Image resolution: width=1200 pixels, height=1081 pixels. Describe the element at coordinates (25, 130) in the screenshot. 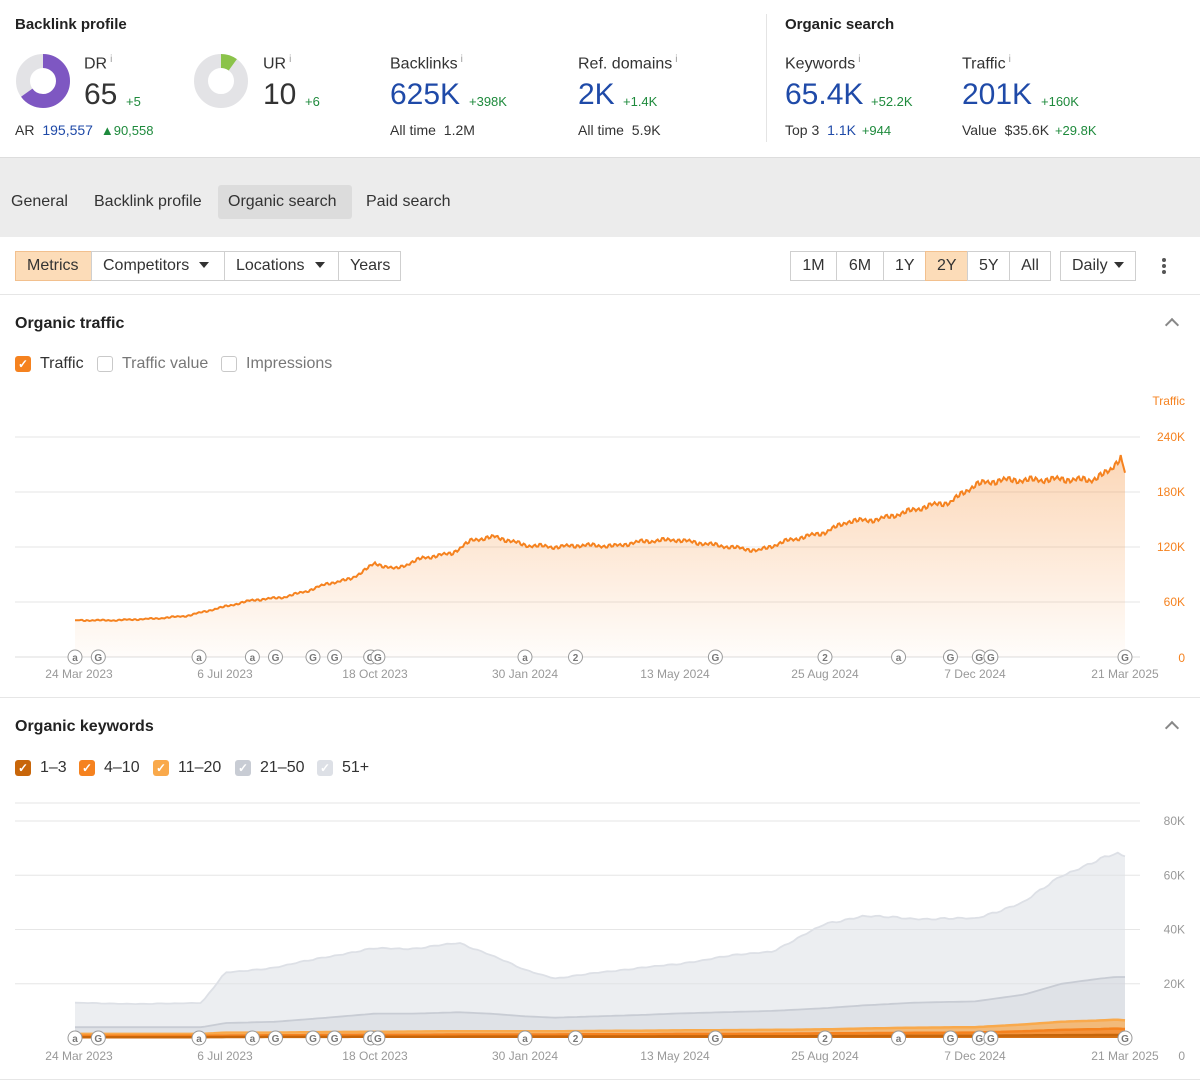

I see `ar-label: AR` at that location.